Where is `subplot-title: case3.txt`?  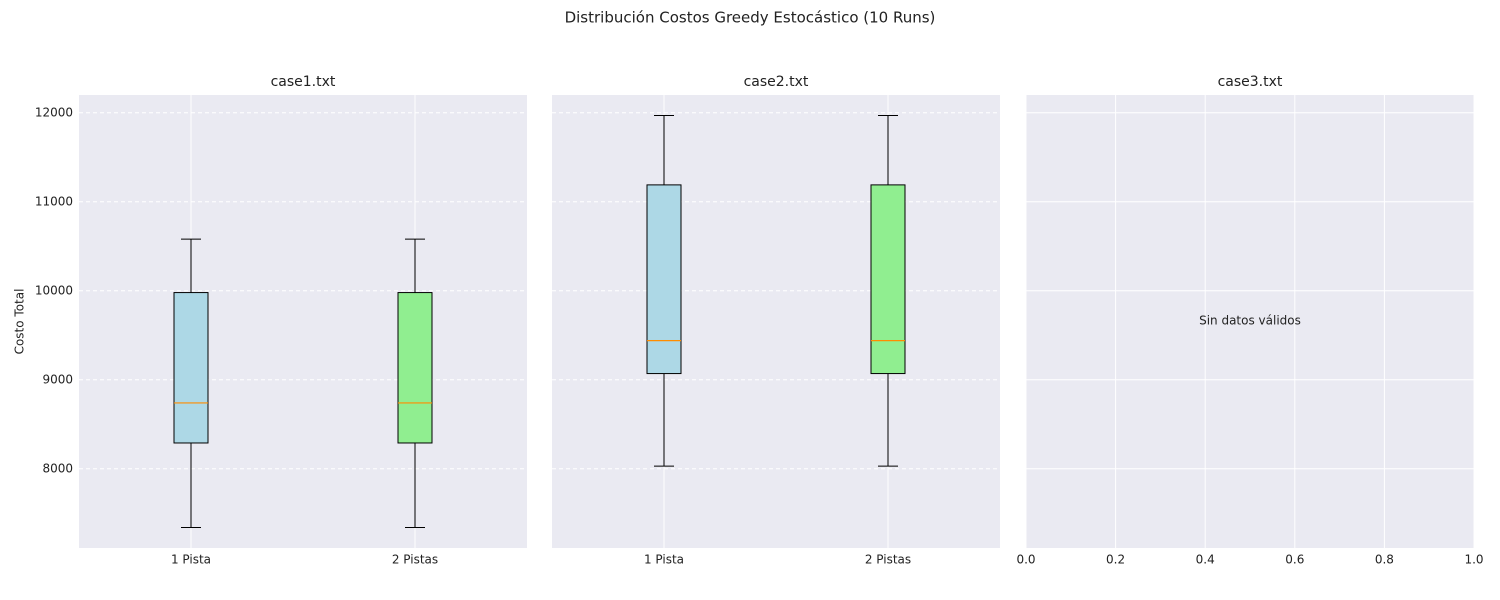
subplot-title: case3.txt is located at coordinates (1250, 82).